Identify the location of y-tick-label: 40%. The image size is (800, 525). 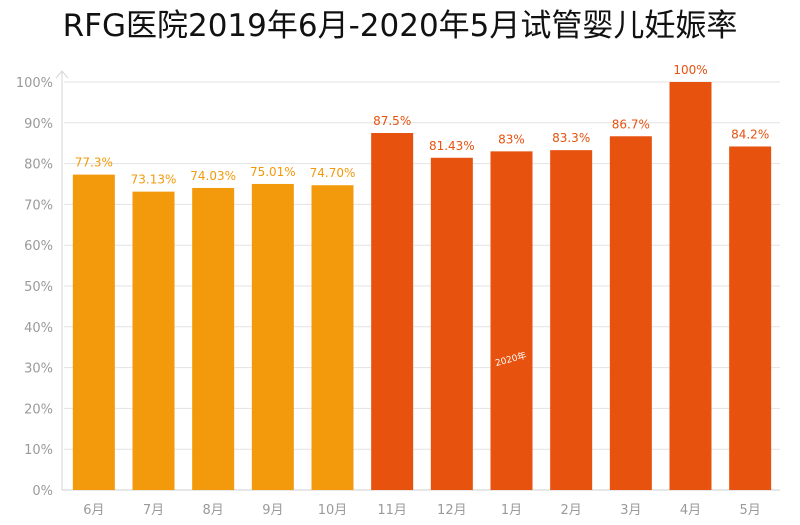
(38, 328).